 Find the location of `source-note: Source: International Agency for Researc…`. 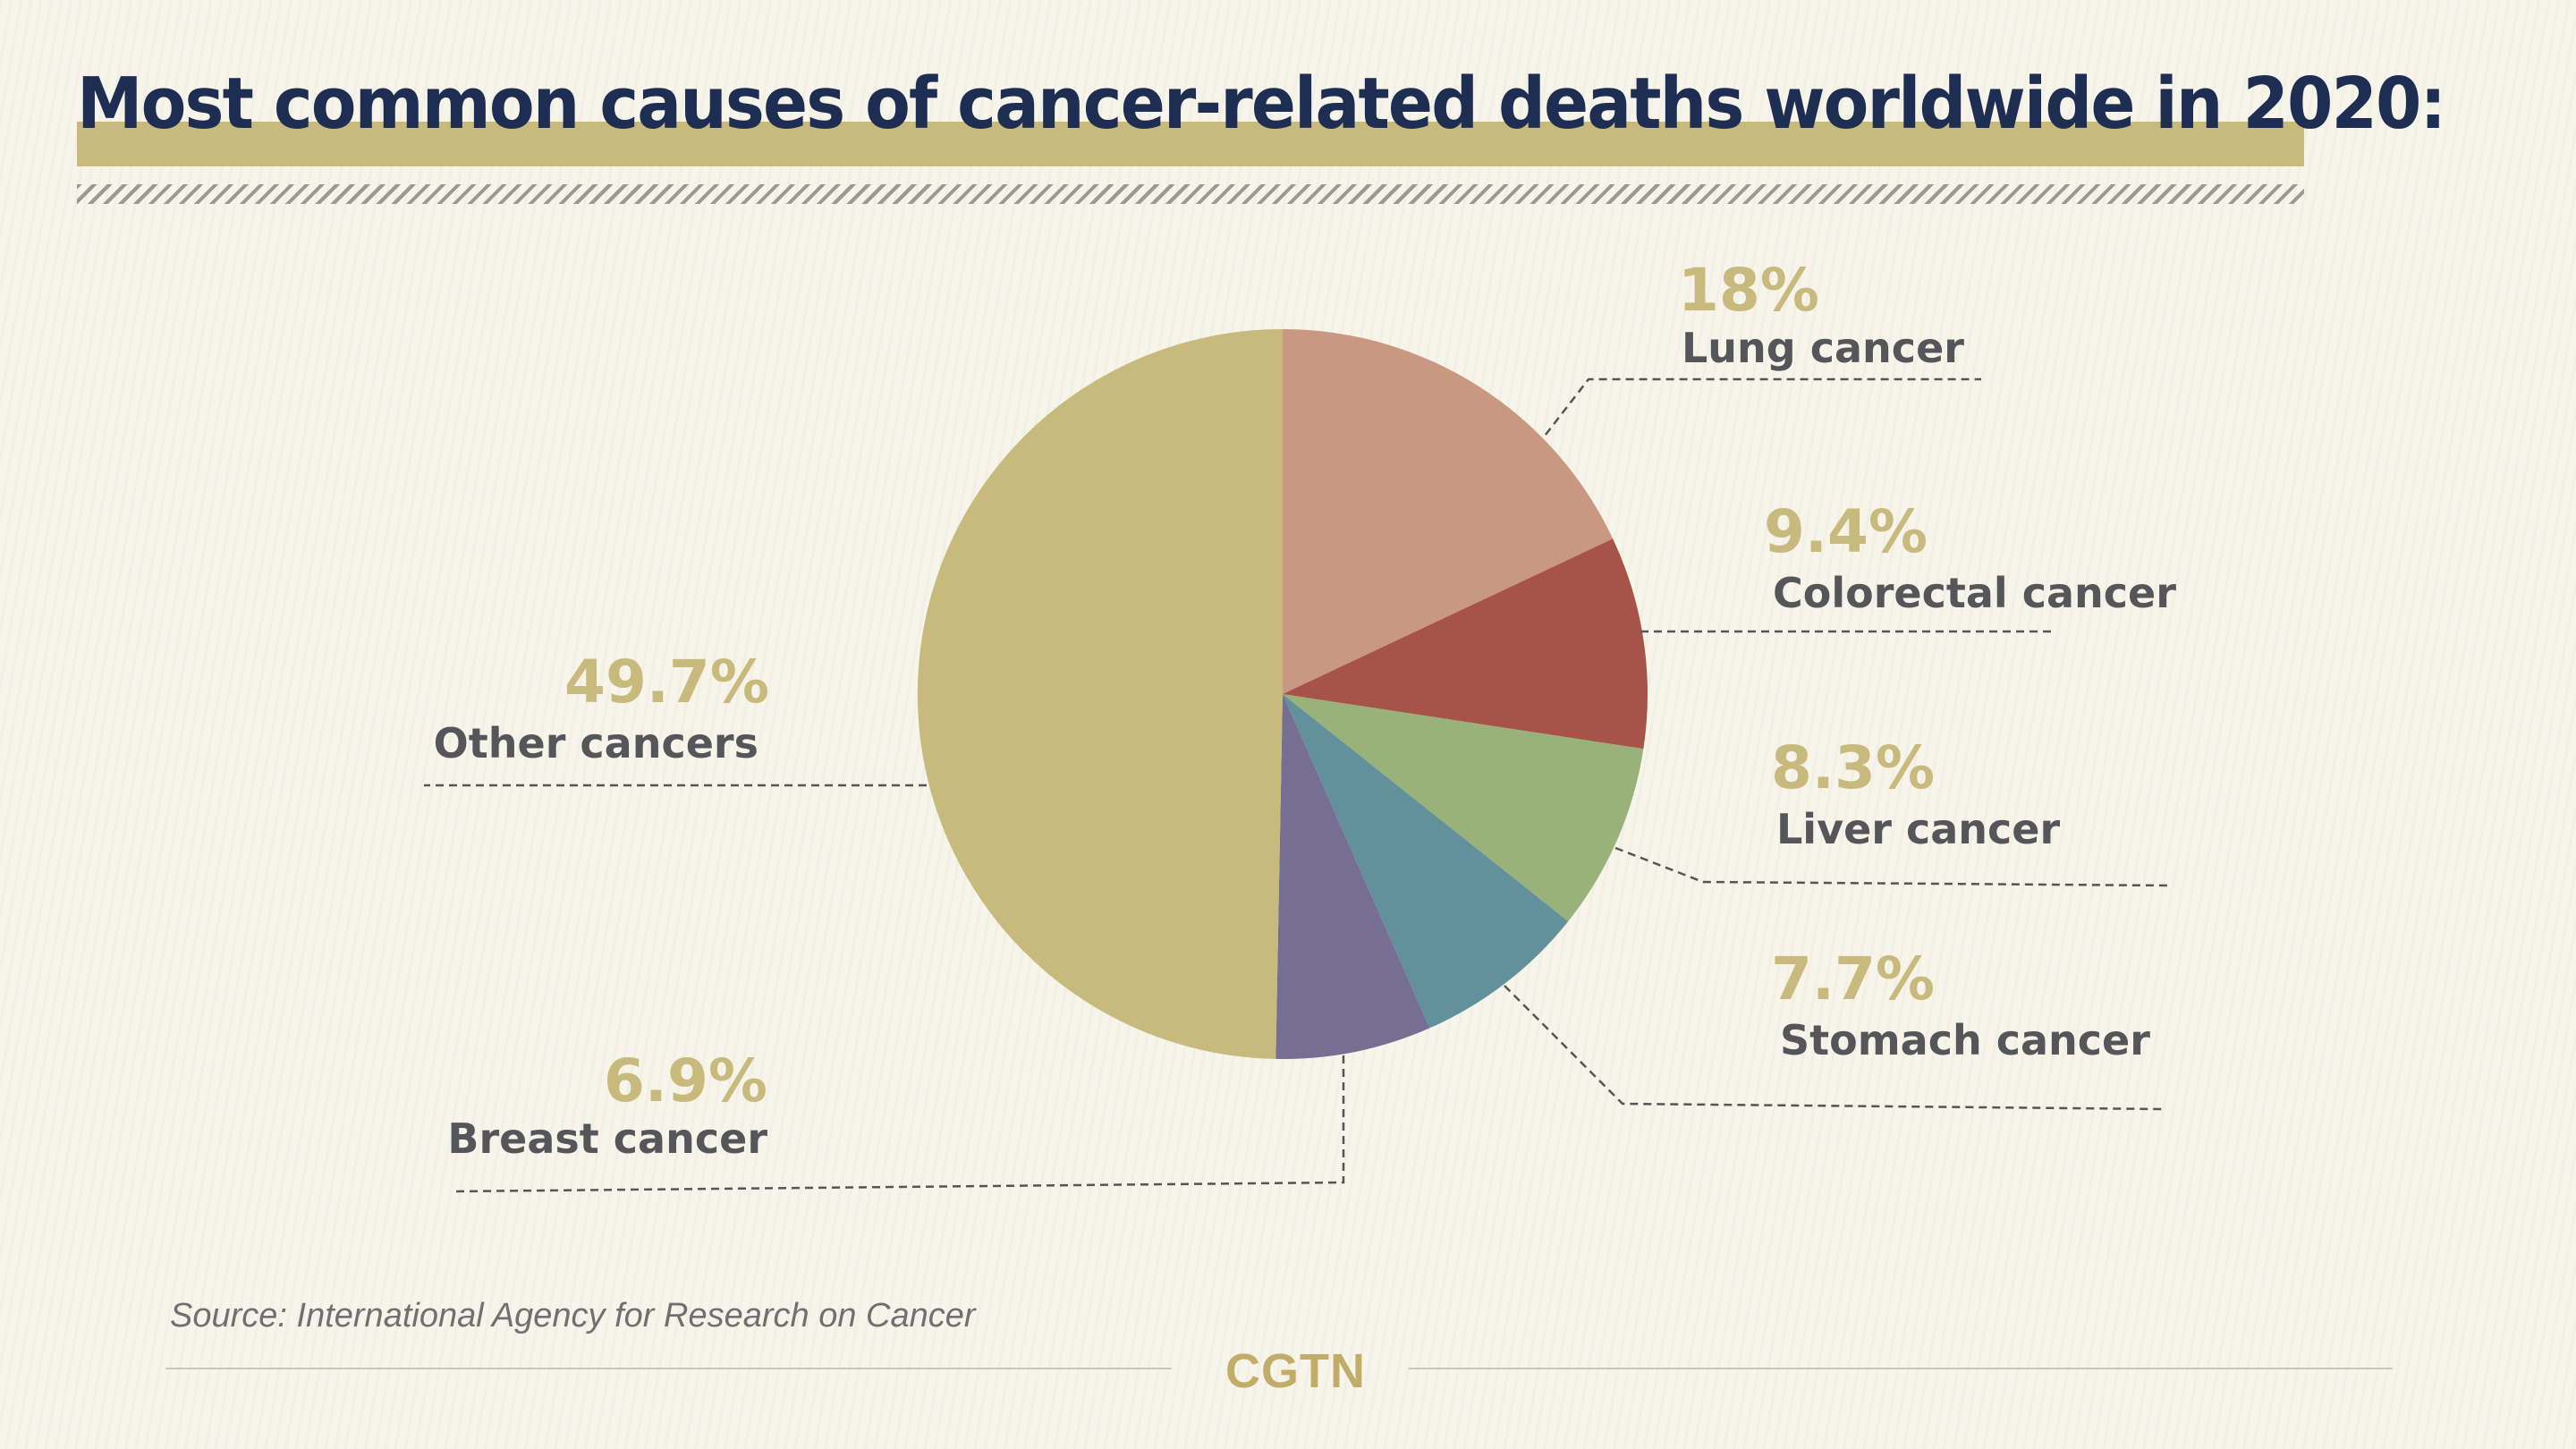

source-note: Source: International Agency for Researc… is located at coordinates (573, 1316).